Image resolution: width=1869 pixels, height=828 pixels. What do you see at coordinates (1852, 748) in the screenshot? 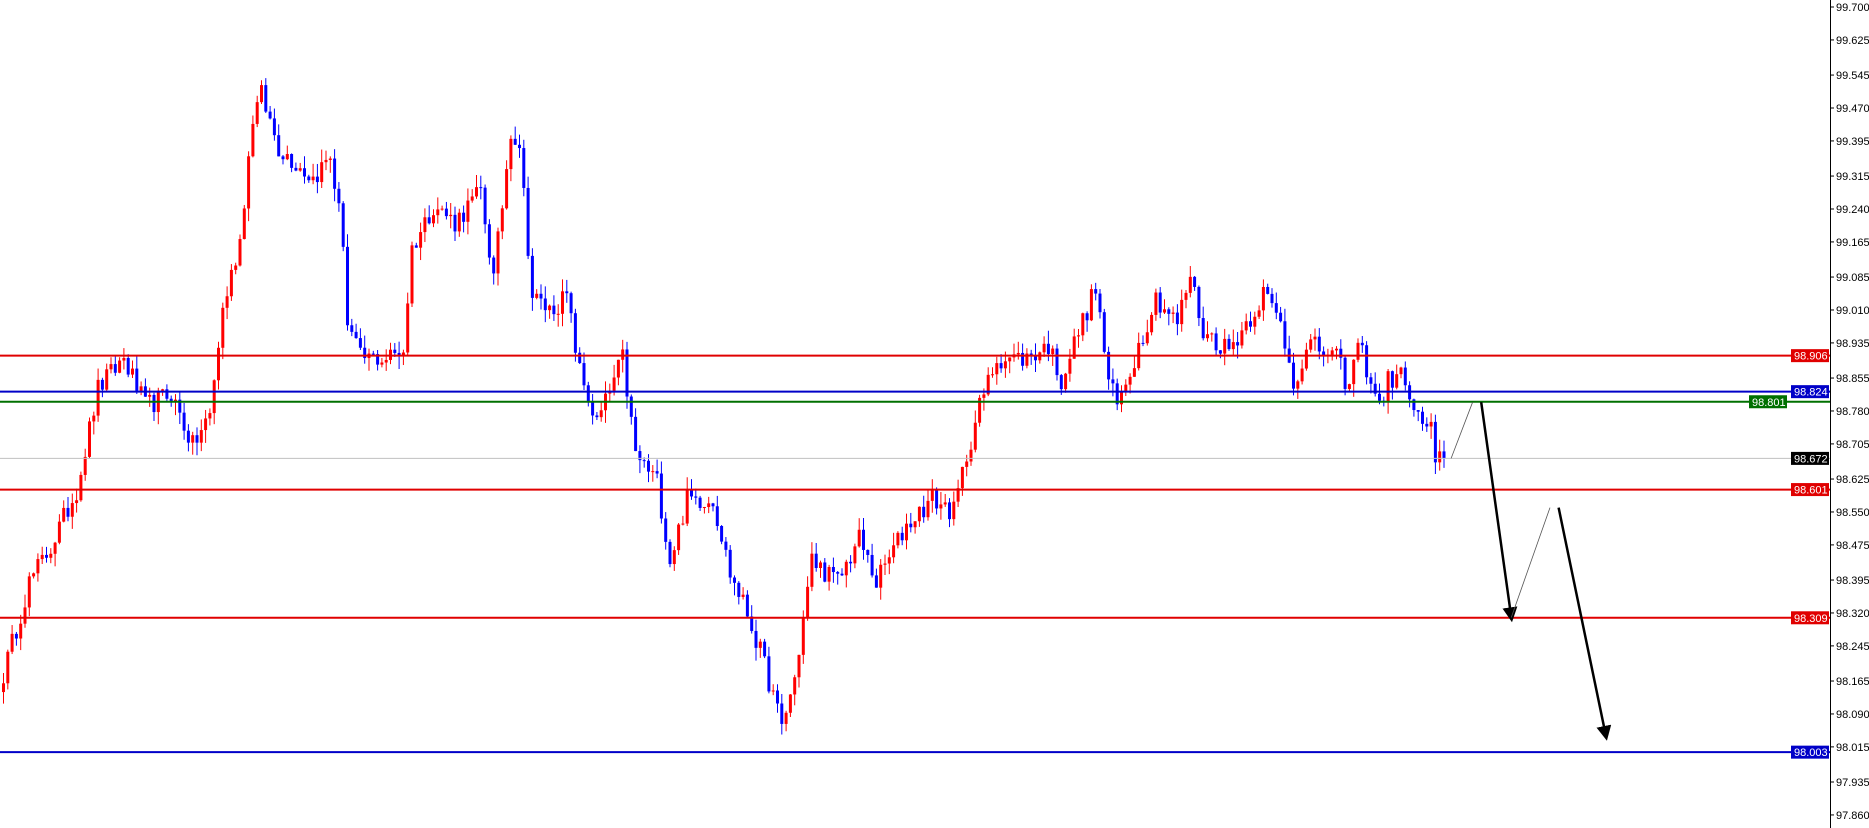
I see `y-tick-label: 98.015` at bounding box center [1852, 748].